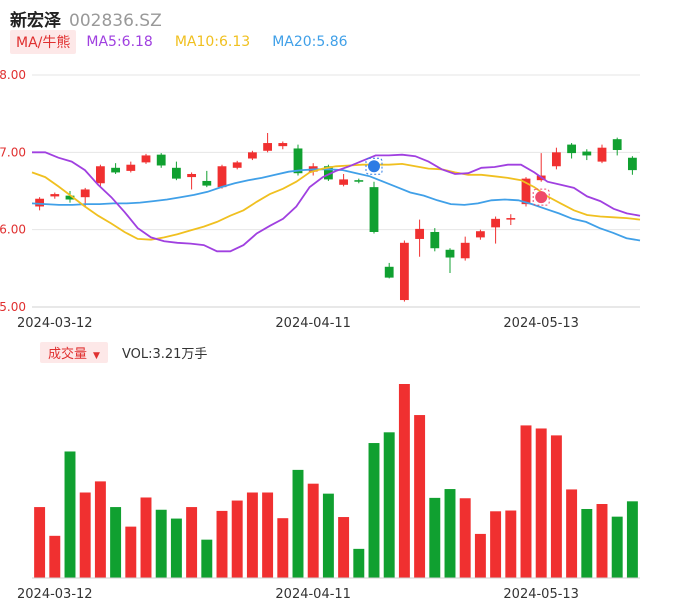 The image size is (686, 606). I want to click on sell-marker-frame, so click(541, 197).